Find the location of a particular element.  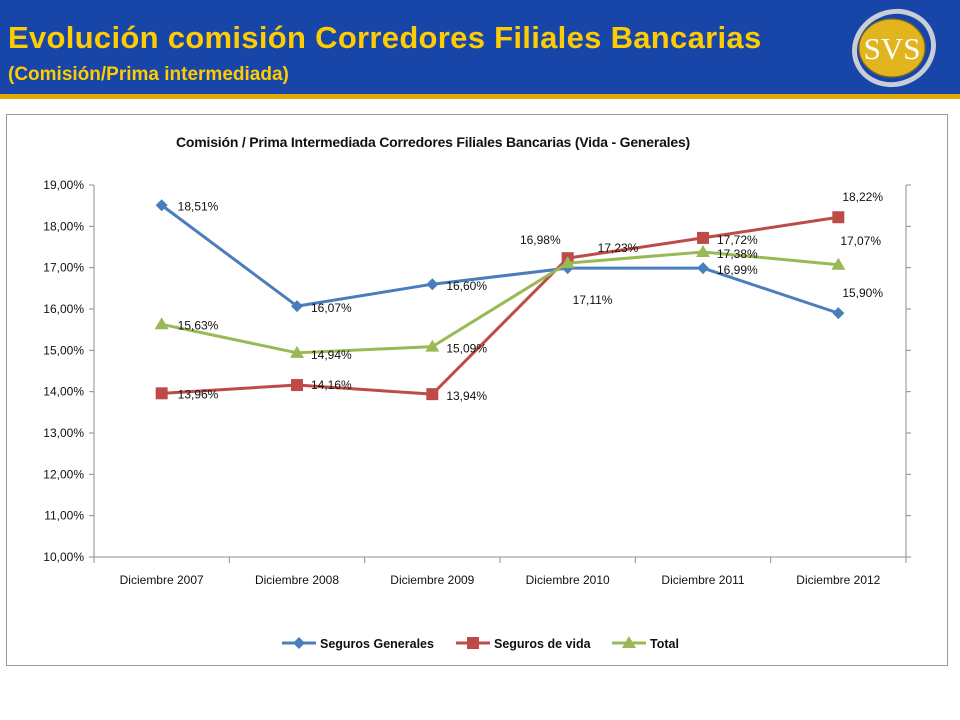

x-tick-label: Diciembre 2008 is located at coordinates (297, 580).